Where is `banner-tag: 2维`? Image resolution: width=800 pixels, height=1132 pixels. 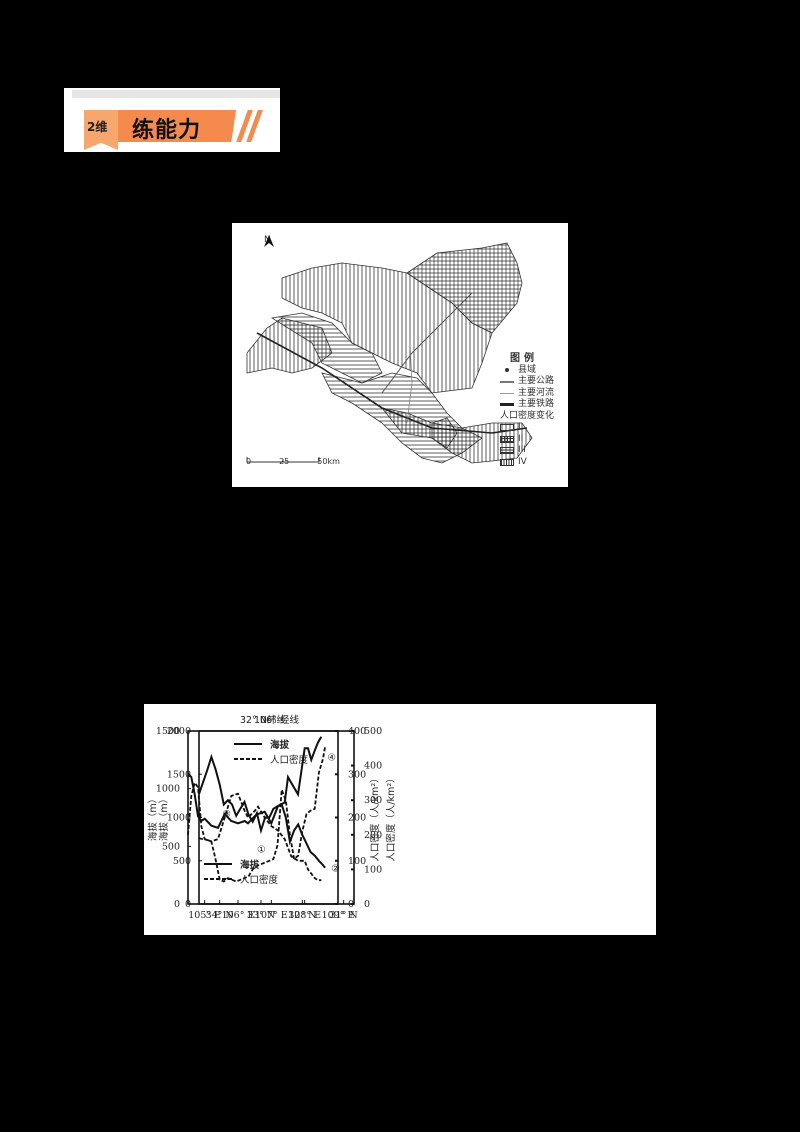
banner-tag: 2维 is located at coordinates (101, 130).